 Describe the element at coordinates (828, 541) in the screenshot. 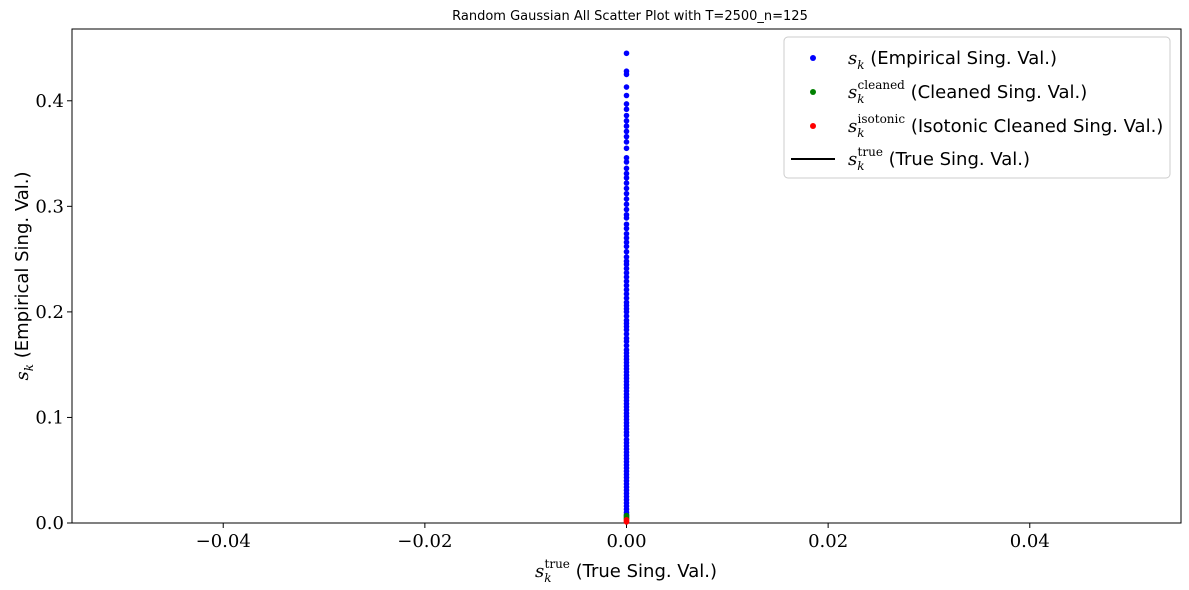

I see `x-tick-label: 0.02` at that location.